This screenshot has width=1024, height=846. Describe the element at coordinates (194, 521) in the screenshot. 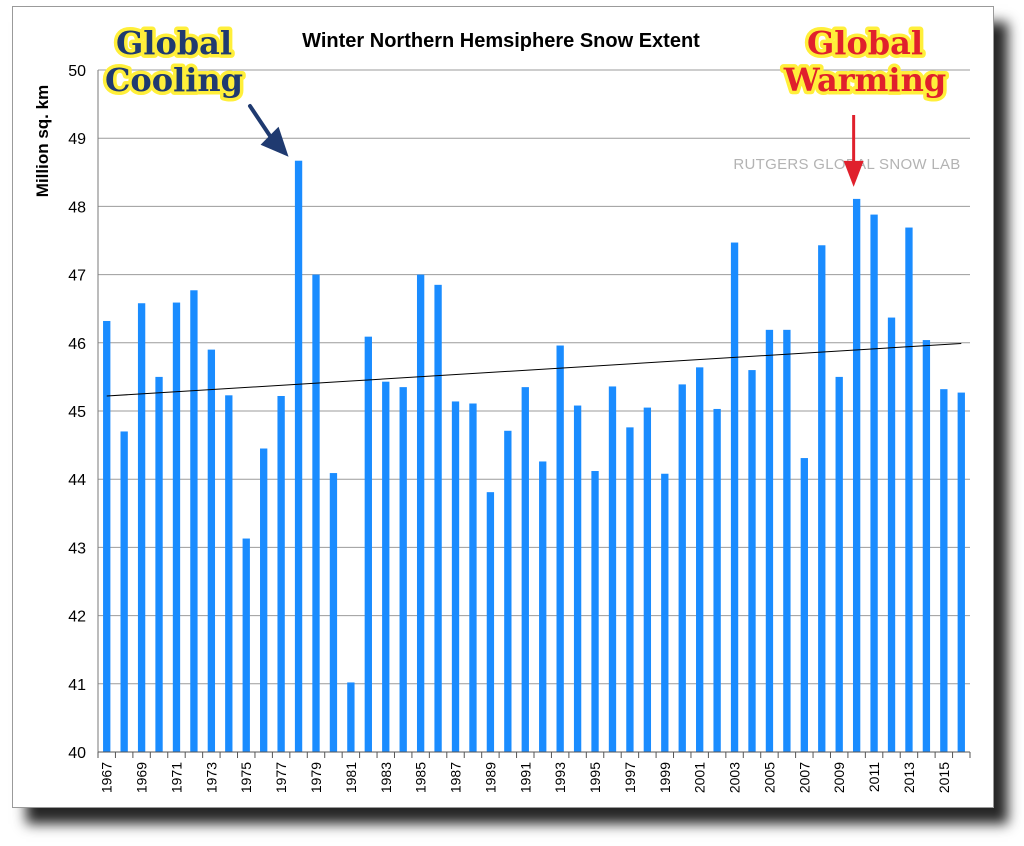

I see `bar-1972` at that location.